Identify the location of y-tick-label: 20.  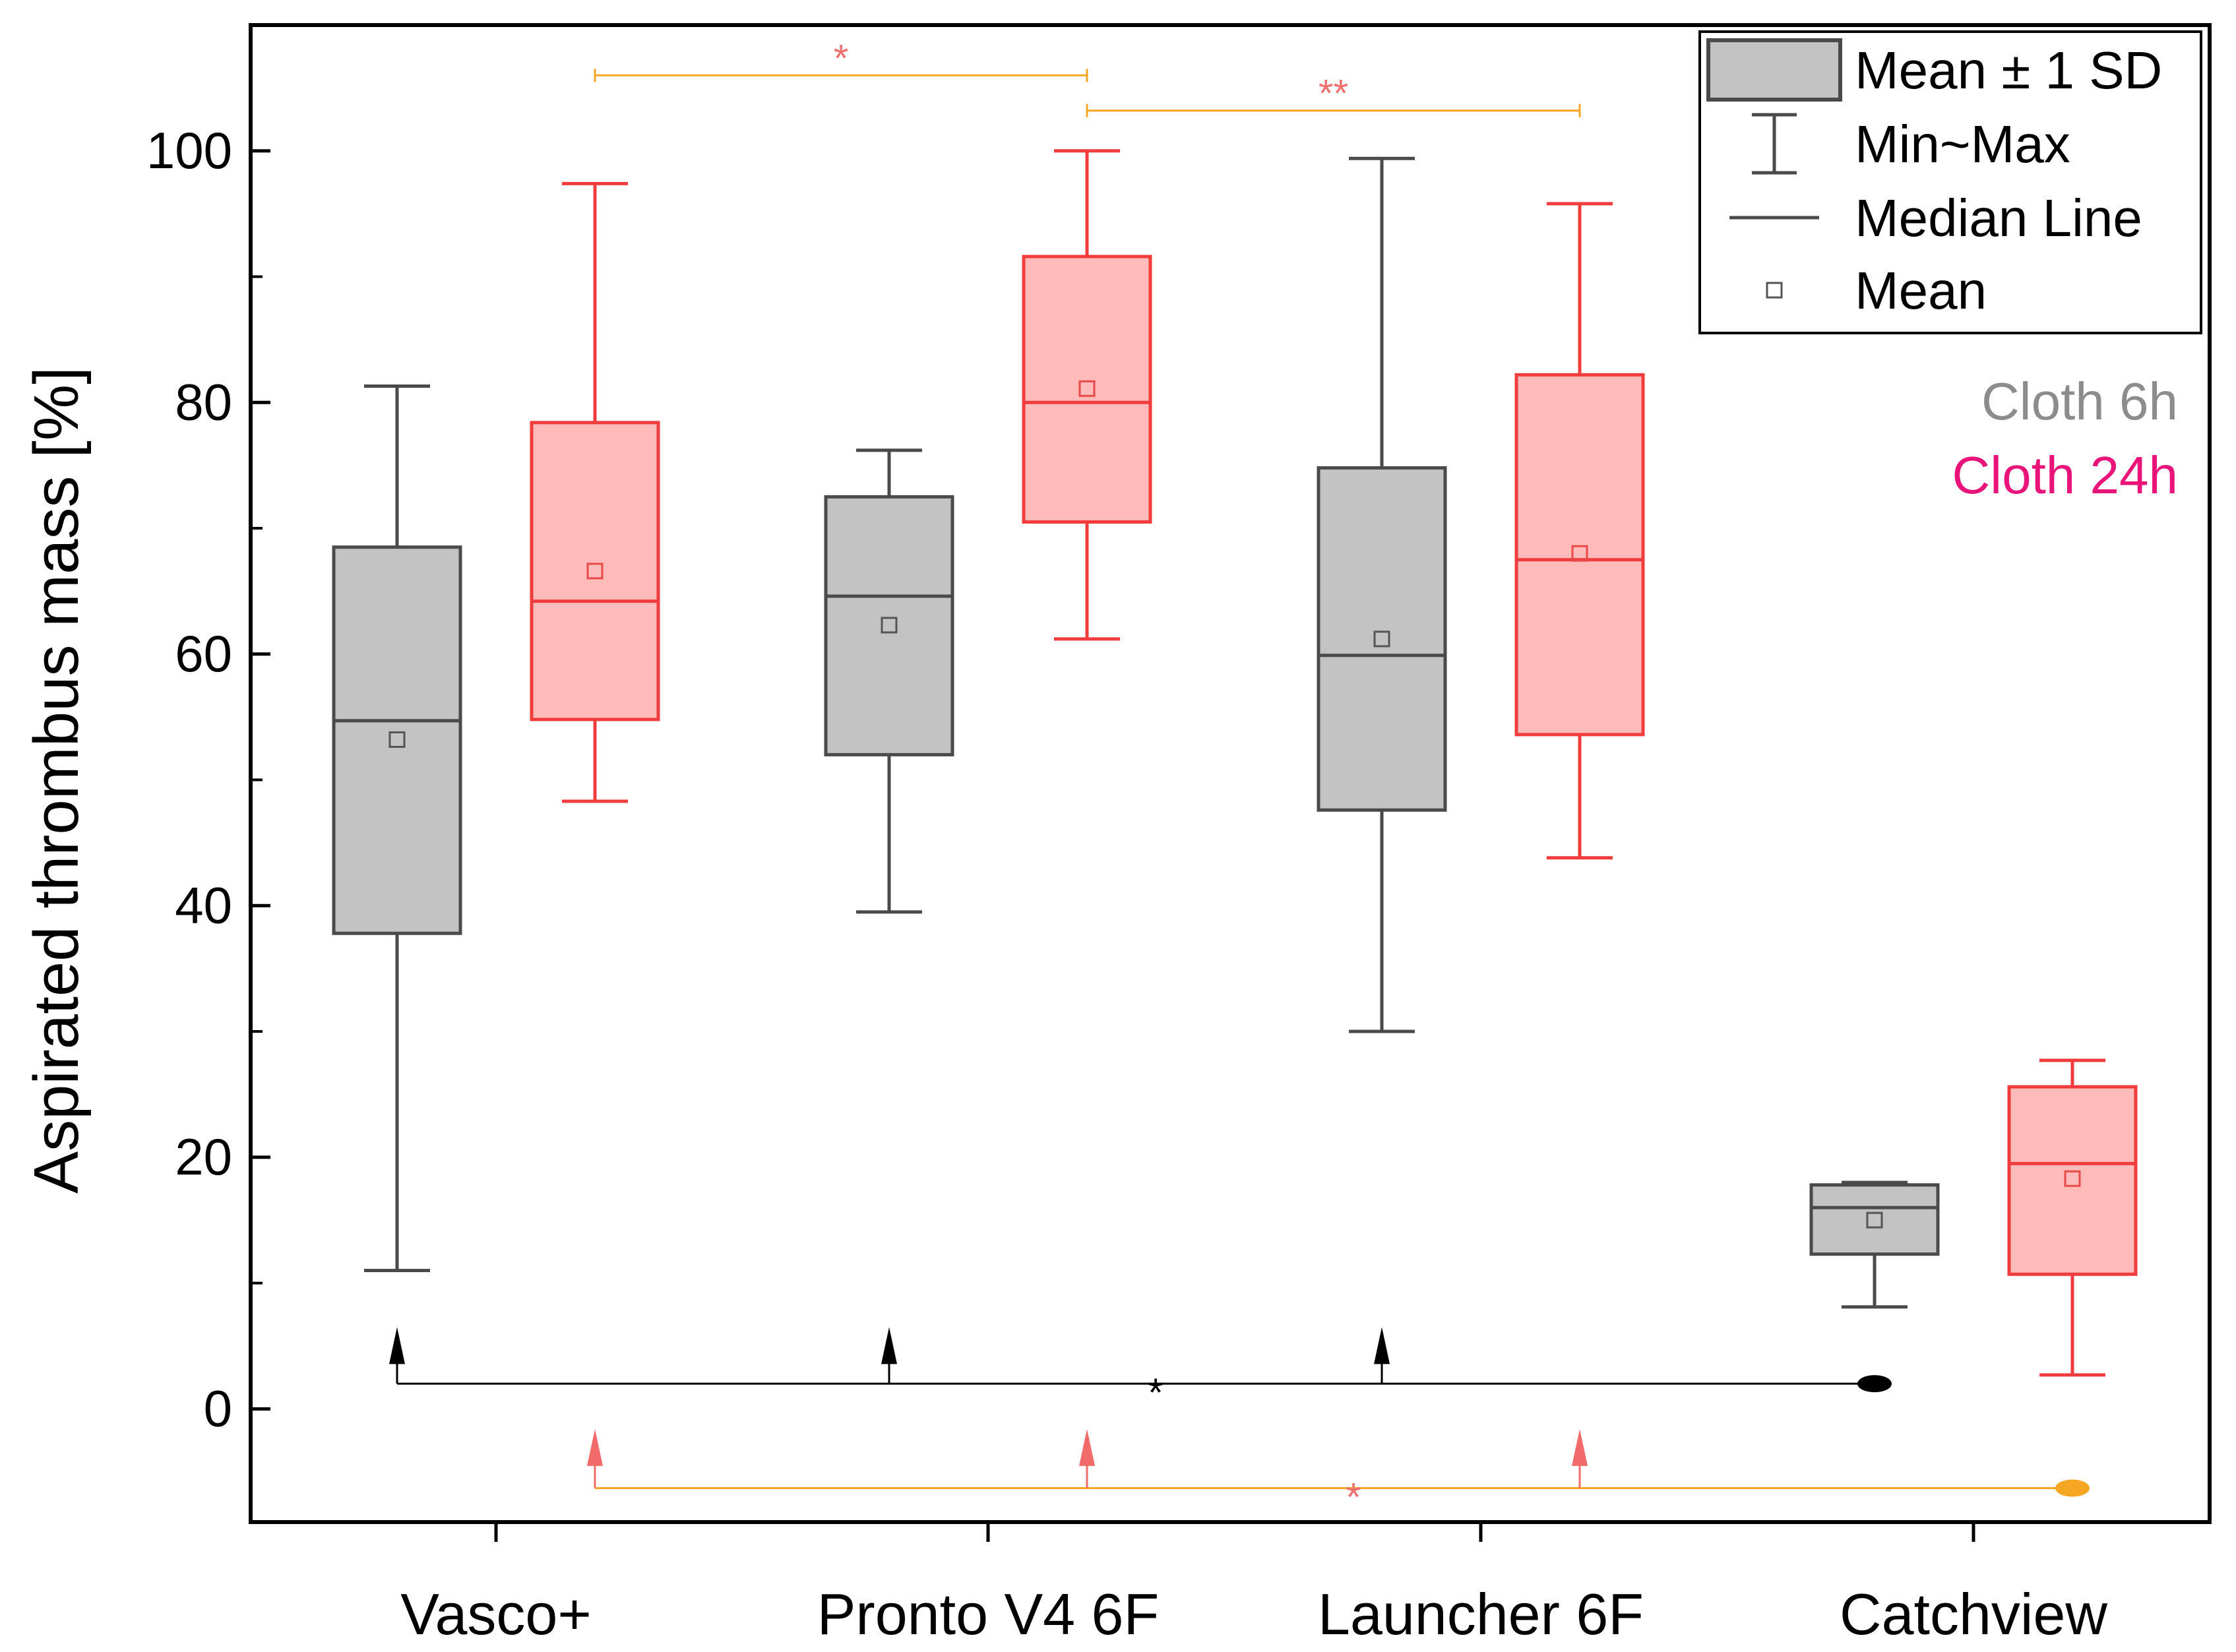
(203, 1157).